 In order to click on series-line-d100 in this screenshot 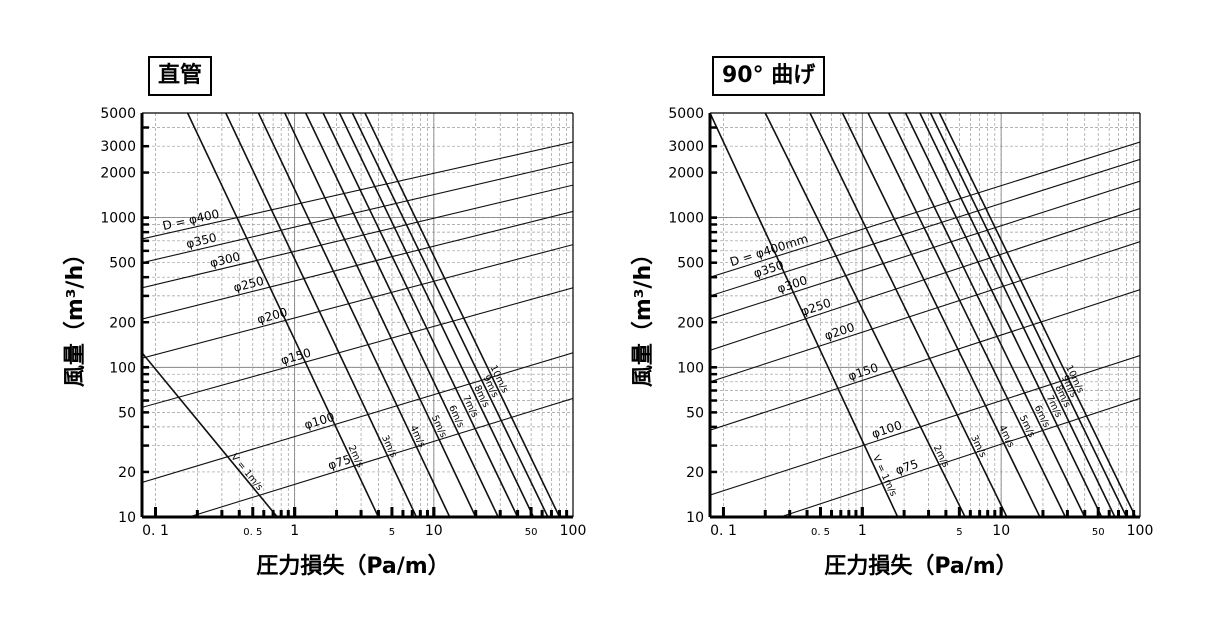, I will do `click(357, 418)`.